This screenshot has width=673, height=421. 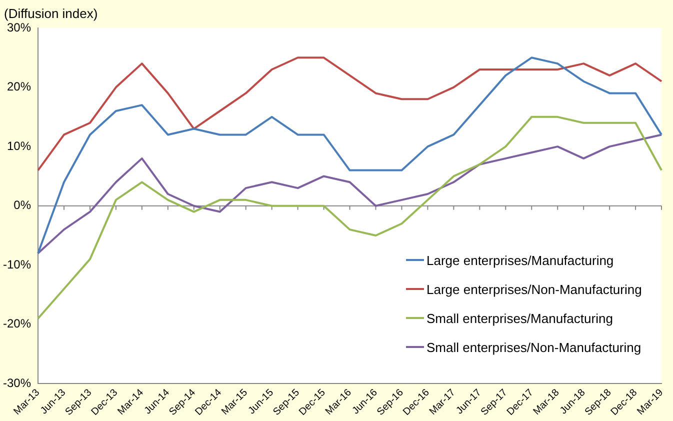 I want to click on y-tick-label: -30%, so click(x=17, y=383).